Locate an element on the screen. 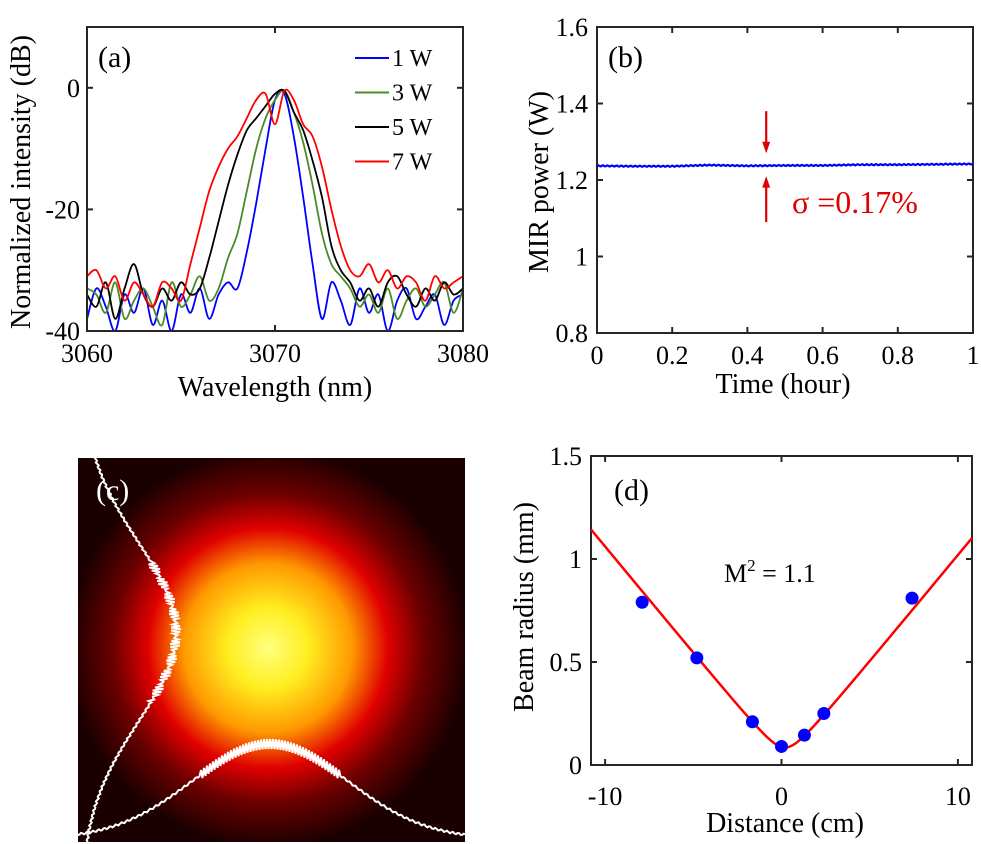 This screenshot has height=844, width=981. panel-d-ytick-label: 1.5 is located at coordinates (566, 456).